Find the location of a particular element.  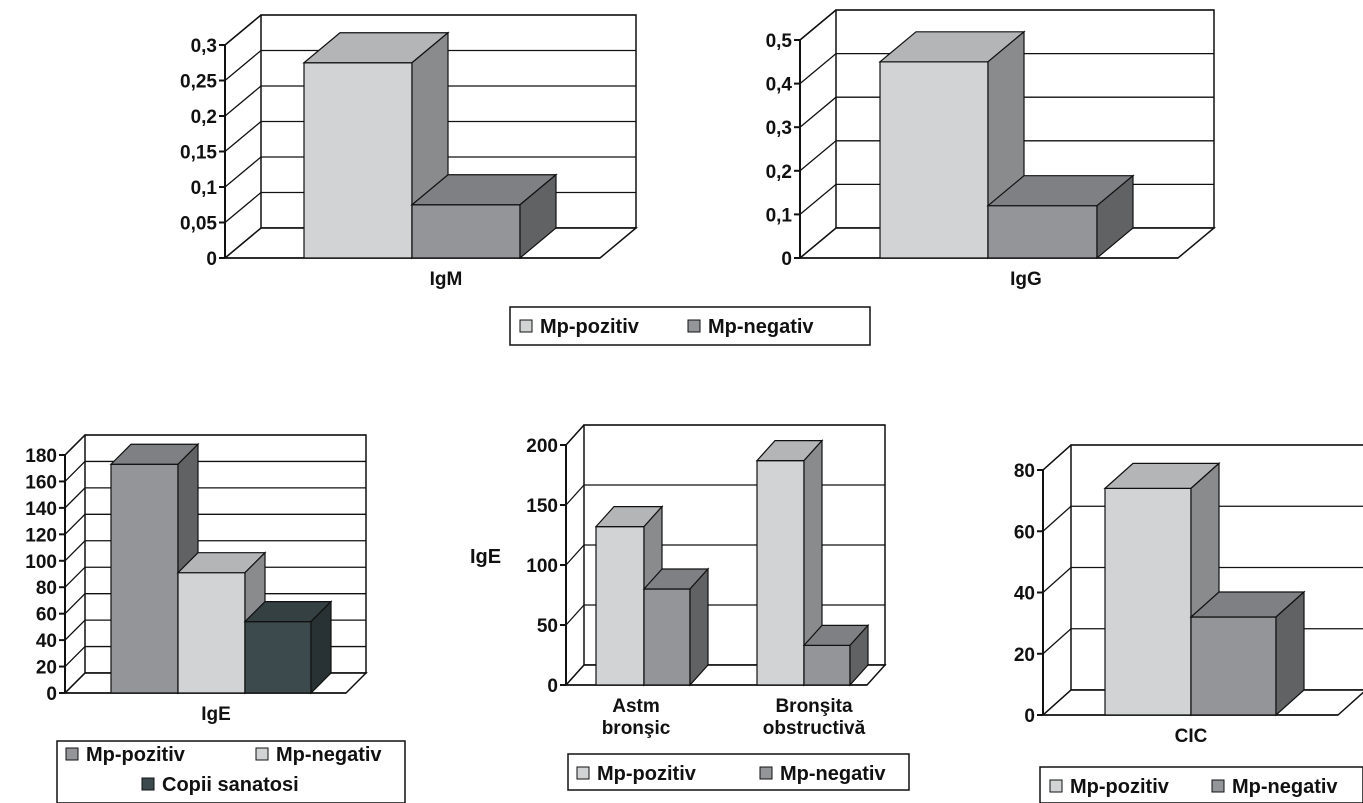

legend-label: Copii sanatosi is located at coordinates (230, 785).